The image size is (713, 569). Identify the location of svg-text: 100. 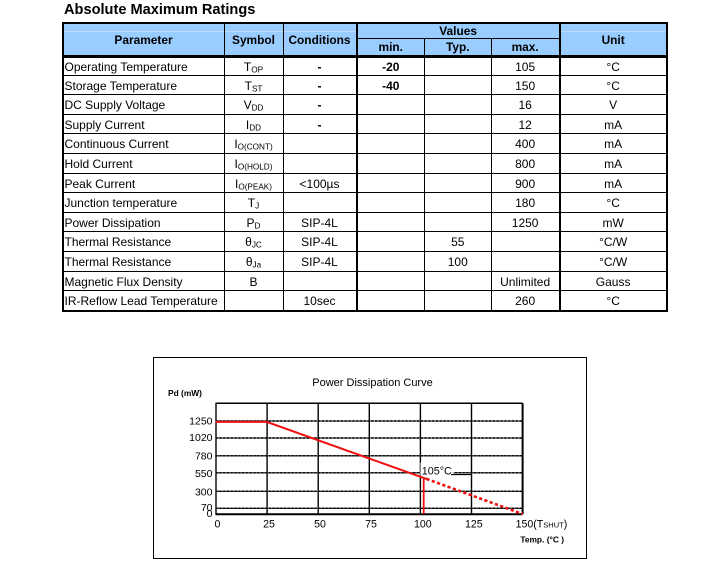
(423, 524).